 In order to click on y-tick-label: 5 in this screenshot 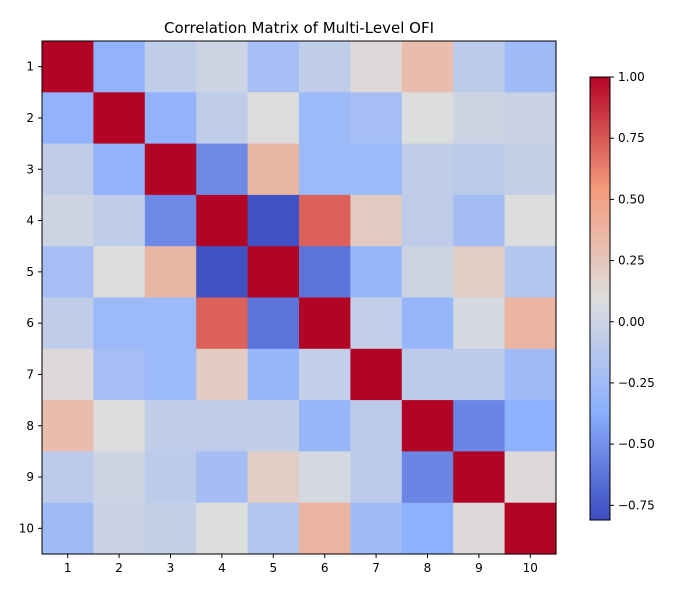, I will do `click(30, 272)`.